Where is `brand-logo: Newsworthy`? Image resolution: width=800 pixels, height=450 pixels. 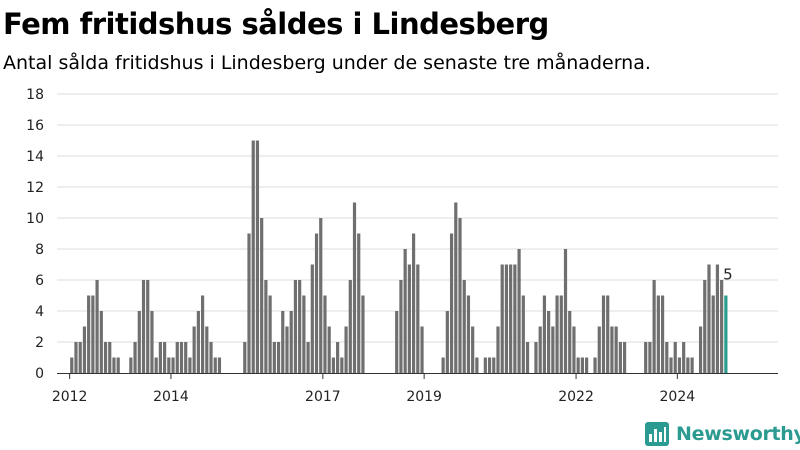 brand-logo: Newsworthy is located at coordinates (722, 434).